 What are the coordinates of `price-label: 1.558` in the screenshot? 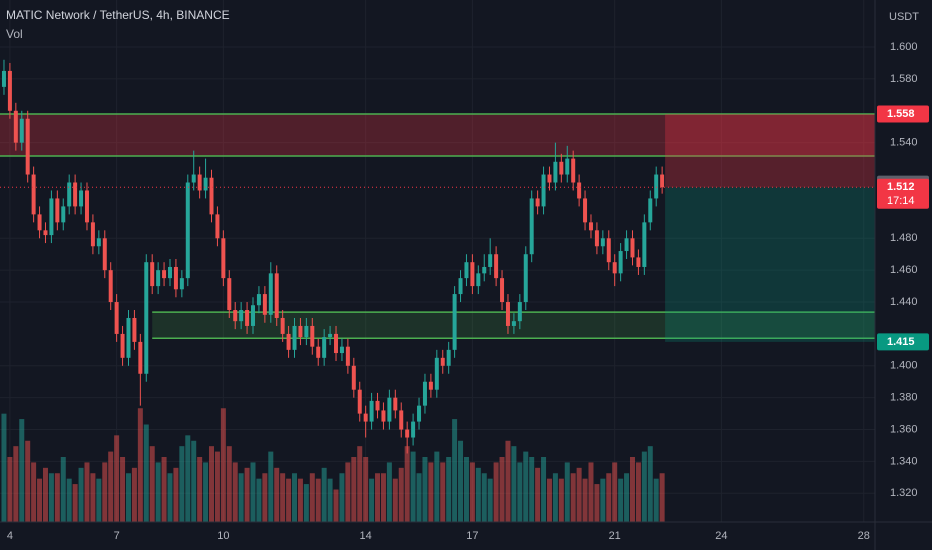 It's located at (901, 114).